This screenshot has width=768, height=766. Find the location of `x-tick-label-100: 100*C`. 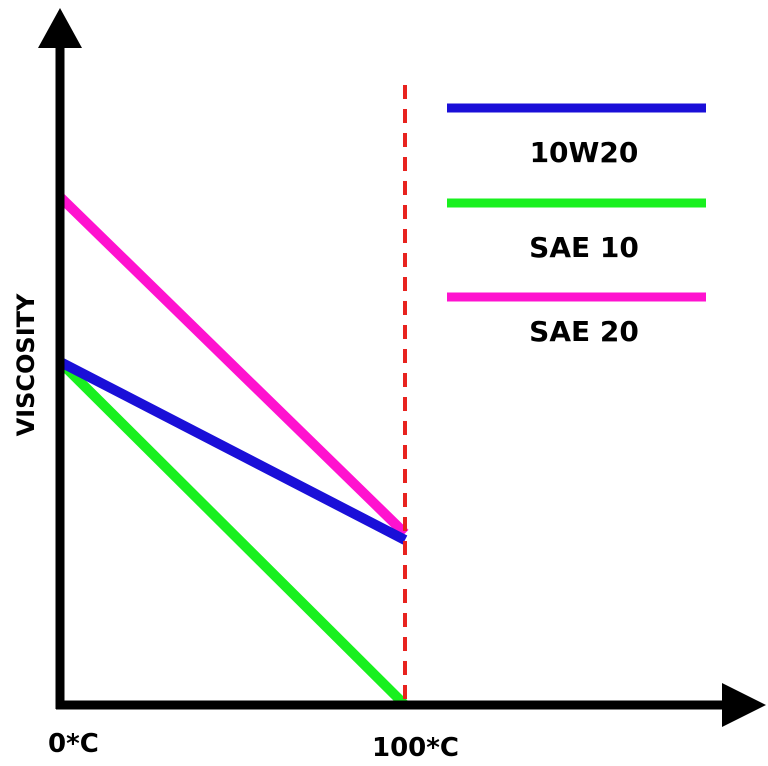

x-tick-label-100: 100*C is located at coordinates (415, 748).